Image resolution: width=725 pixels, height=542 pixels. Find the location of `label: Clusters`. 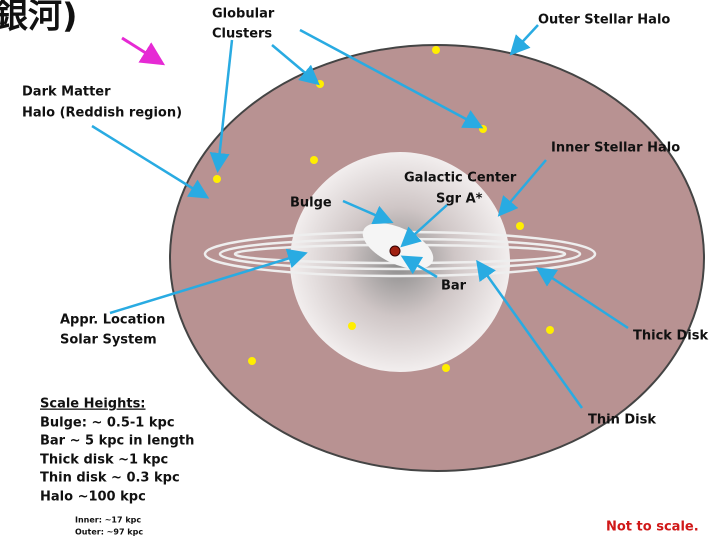

label: Clusters is located at coordinates (242, 34).